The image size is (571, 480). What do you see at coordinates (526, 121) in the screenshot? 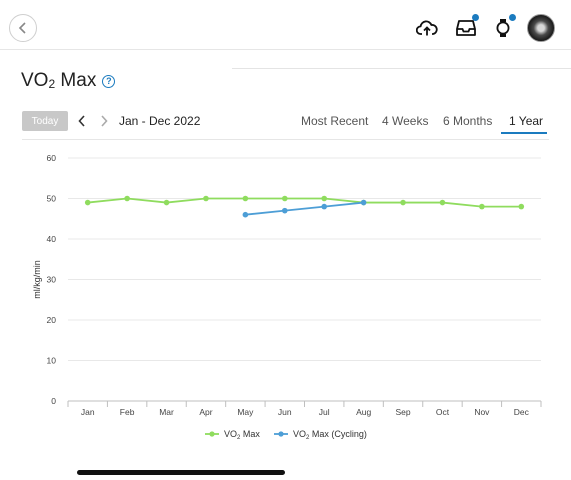
I see `tab-1-year: 1 Year` at bounding box center [526, 121].